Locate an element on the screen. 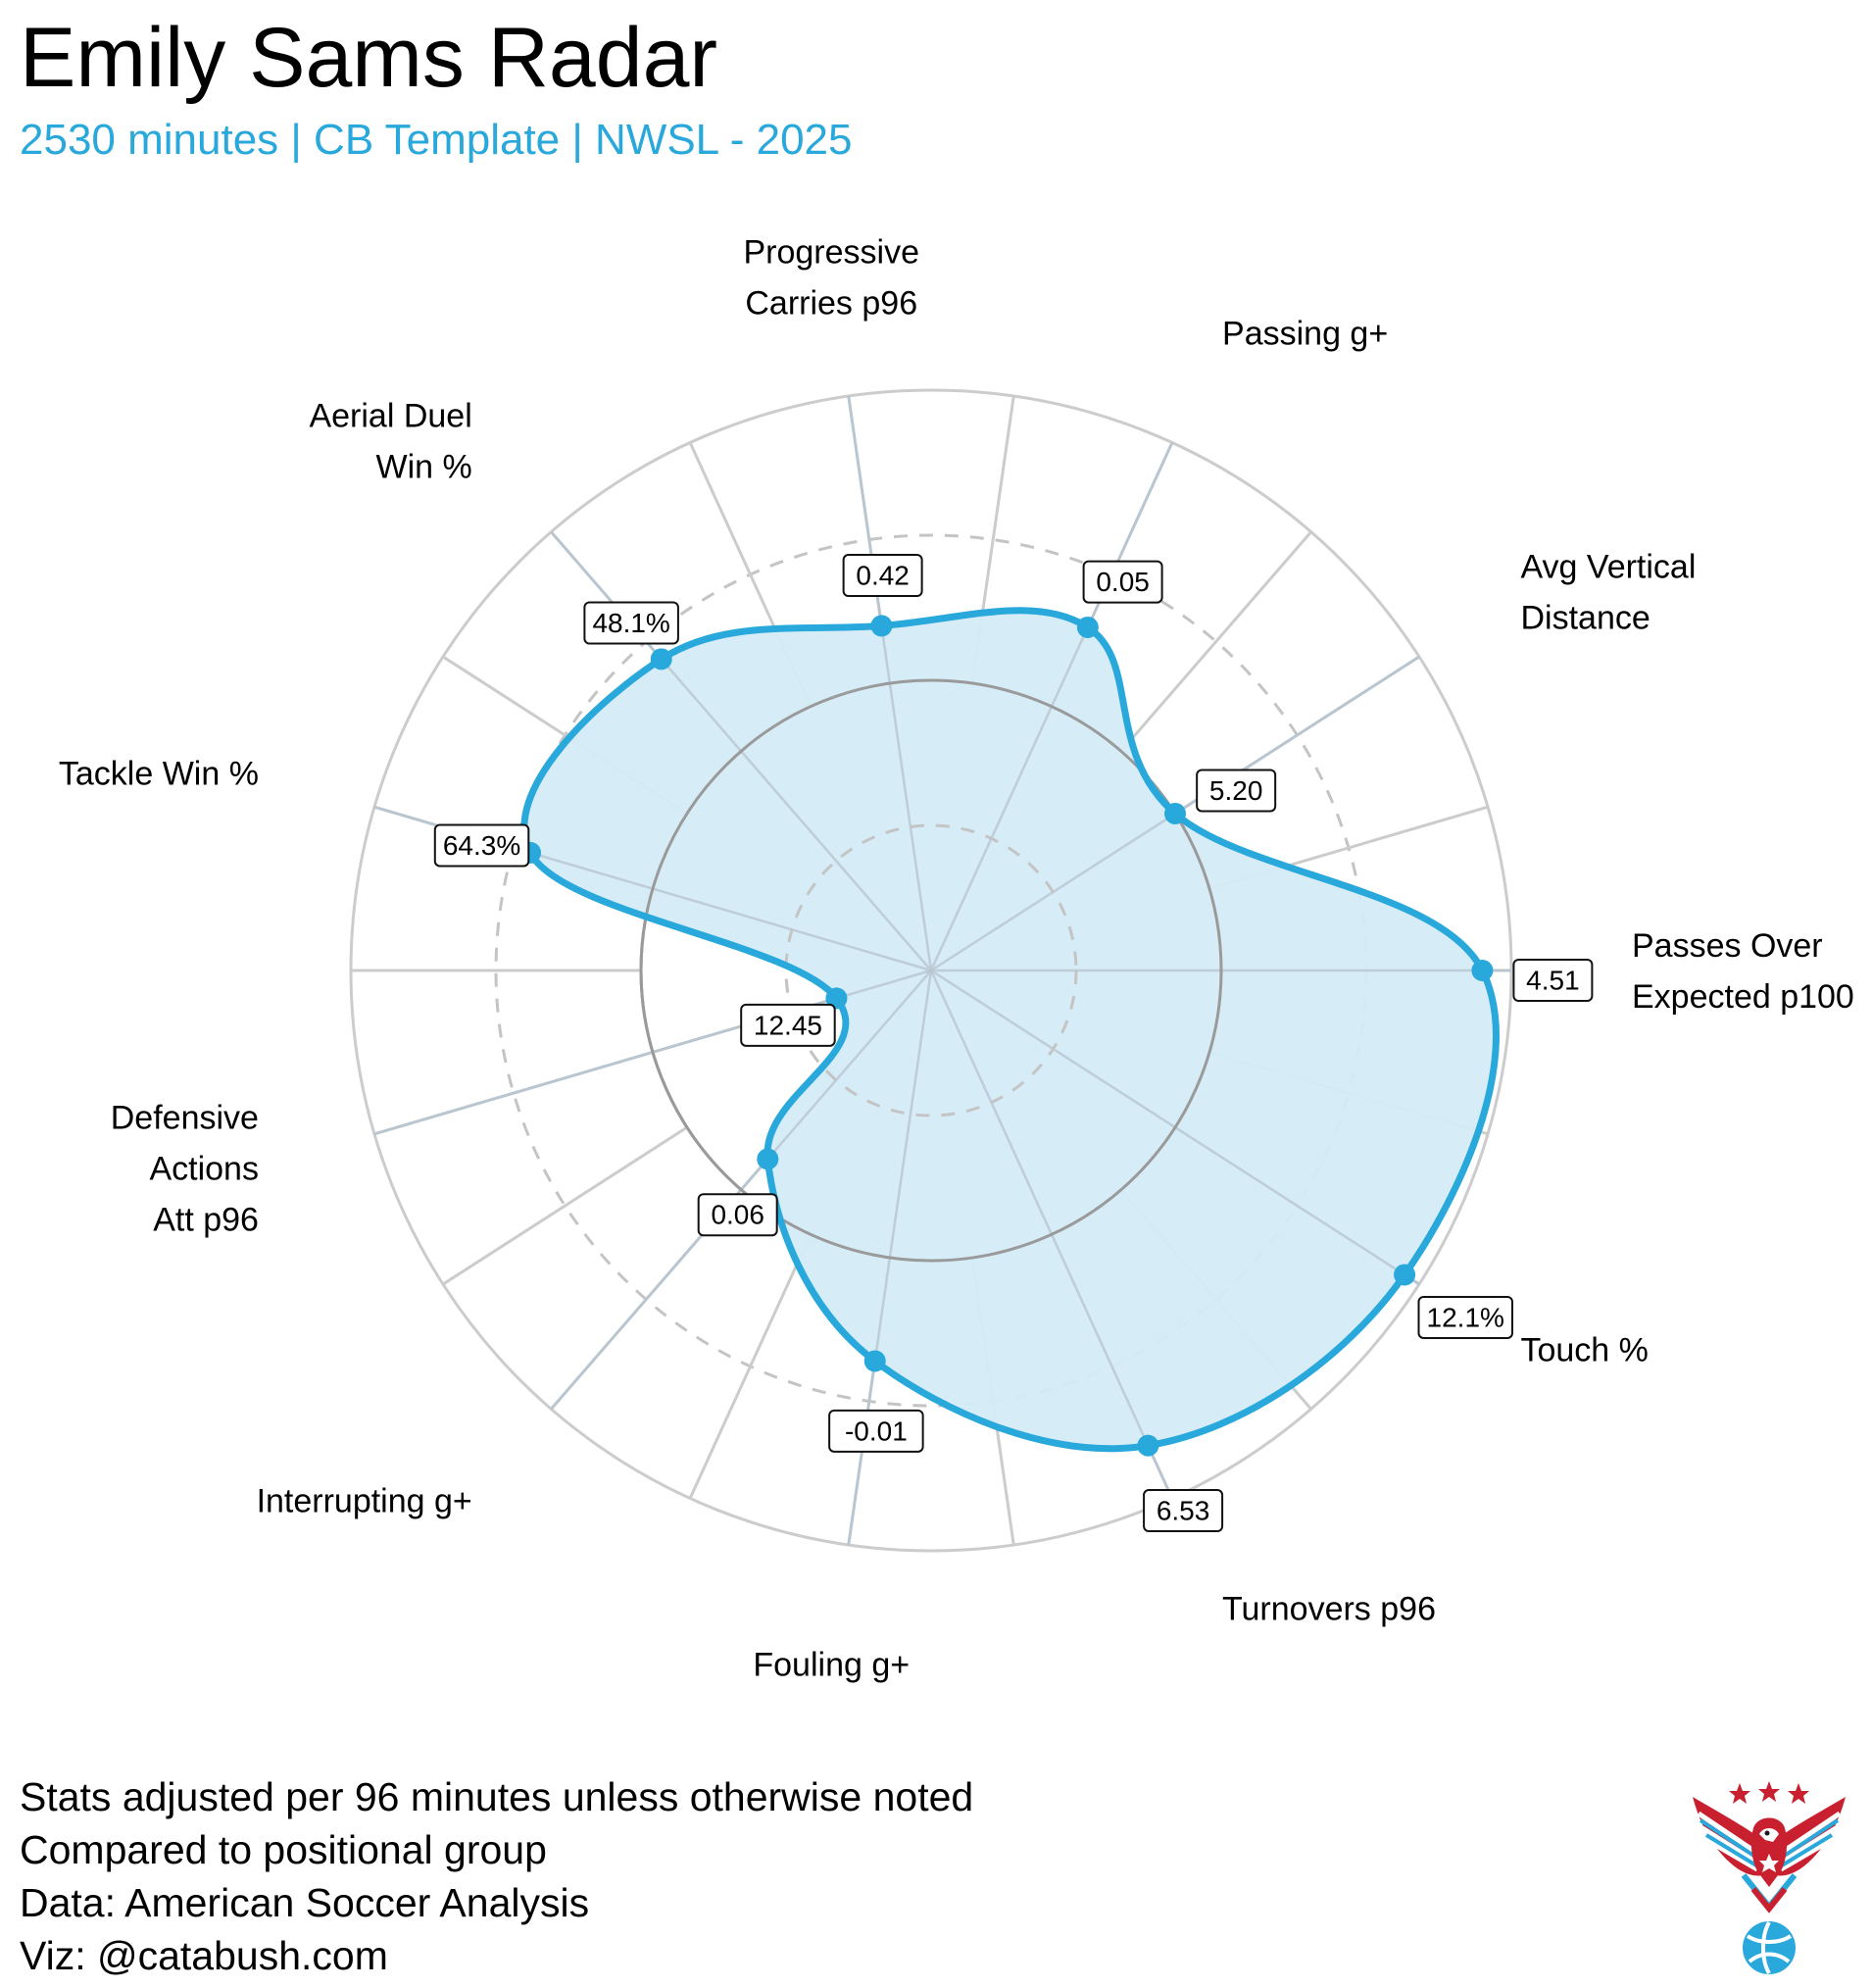 This screenshot has height=1988, width=1872. svg-text: -0.01 is located at coordinates (876, 1431).